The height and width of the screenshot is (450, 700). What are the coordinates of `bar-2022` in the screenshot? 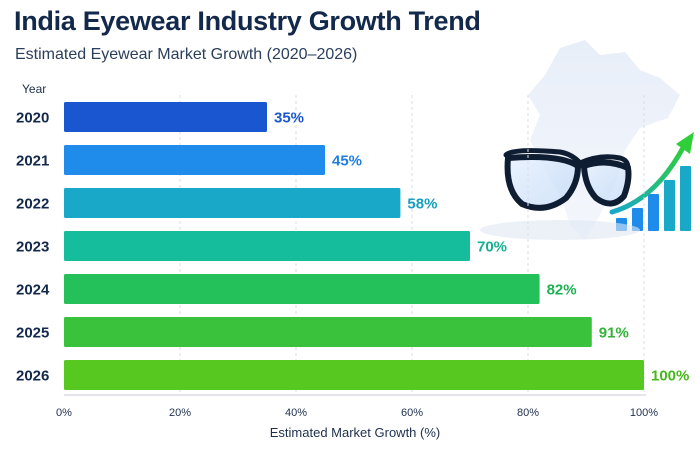 It's located at (232, 203).